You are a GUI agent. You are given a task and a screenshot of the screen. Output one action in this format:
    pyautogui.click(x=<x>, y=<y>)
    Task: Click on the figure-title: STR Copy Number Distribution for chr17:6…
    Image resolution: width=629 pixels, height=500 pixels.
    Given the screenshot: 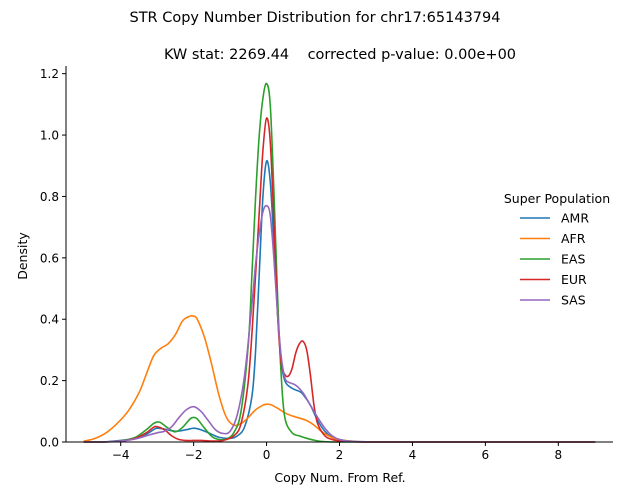 What is the action you would take?
    pyautogui.click(x=314, y=18)
    